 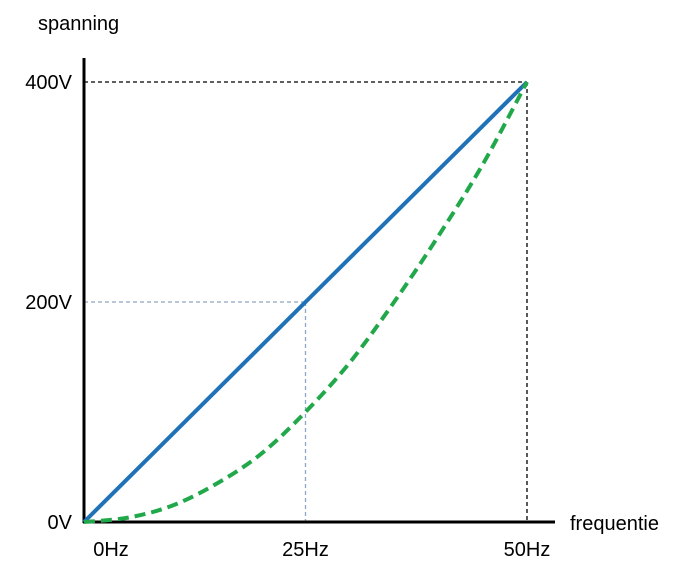 What do you see at coordinates (111, 550) in the screenshot?
I see `x-tick-label-0: 0Hz` at bounding box center [111, 550].